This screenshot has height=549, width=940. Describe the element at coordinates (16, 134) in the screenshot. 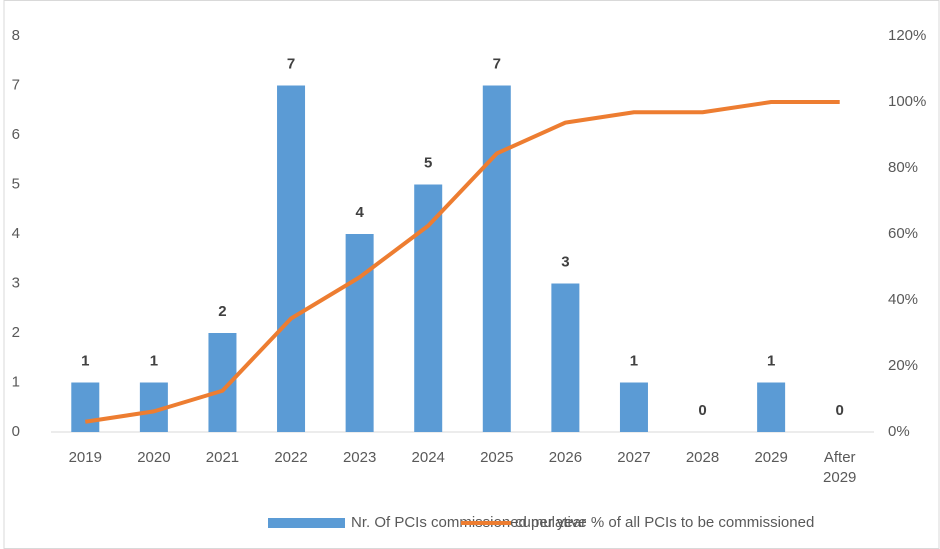

I see `y-tick-label: 6` at that location.